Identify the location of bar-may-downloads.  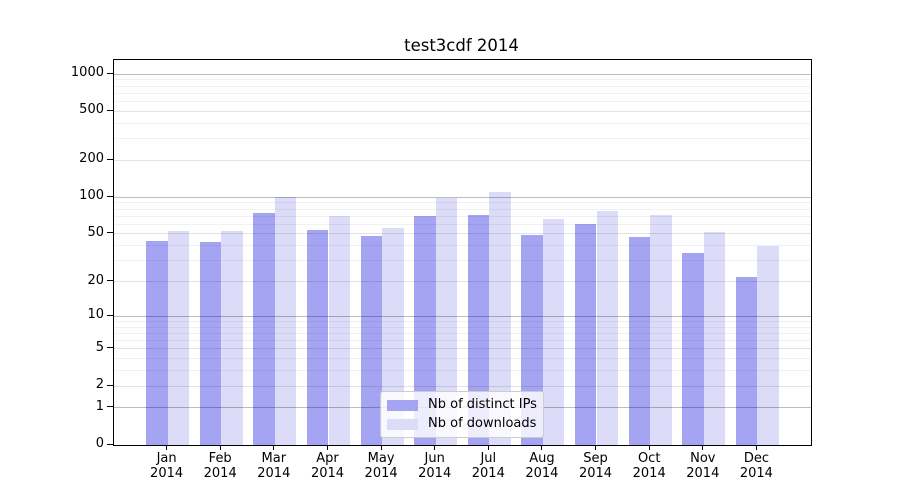
(393, 336).